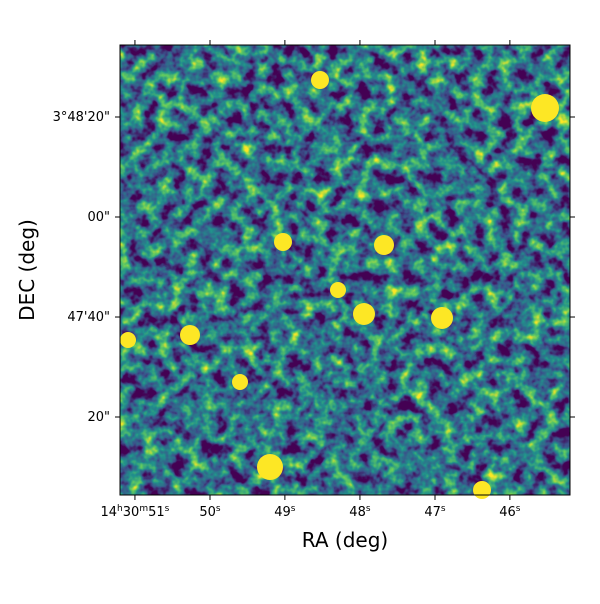  What do you see at coordinates (88, 317) in the screenshot?
I see `y-tick-label: 47'40"` at bounding box center [88, 317].